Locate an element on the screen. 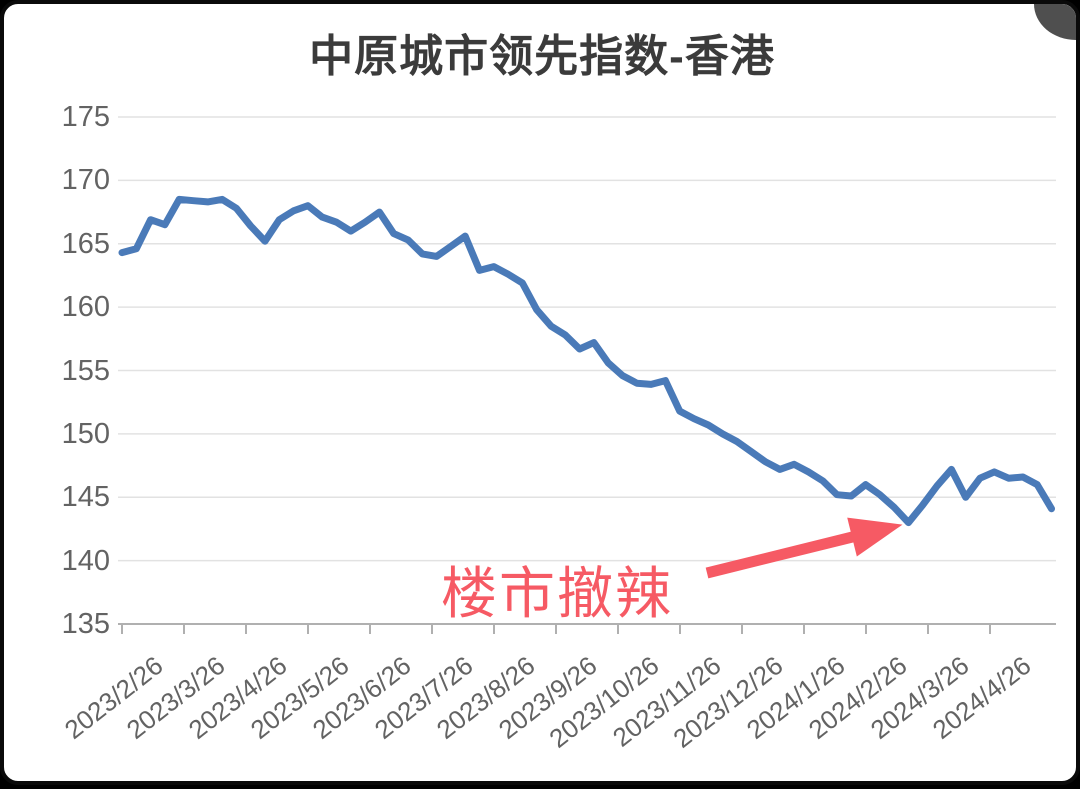 The height and width of the screenshot is (789, 1080). y-tick-label: 170 is located at coordinates (79, 180).